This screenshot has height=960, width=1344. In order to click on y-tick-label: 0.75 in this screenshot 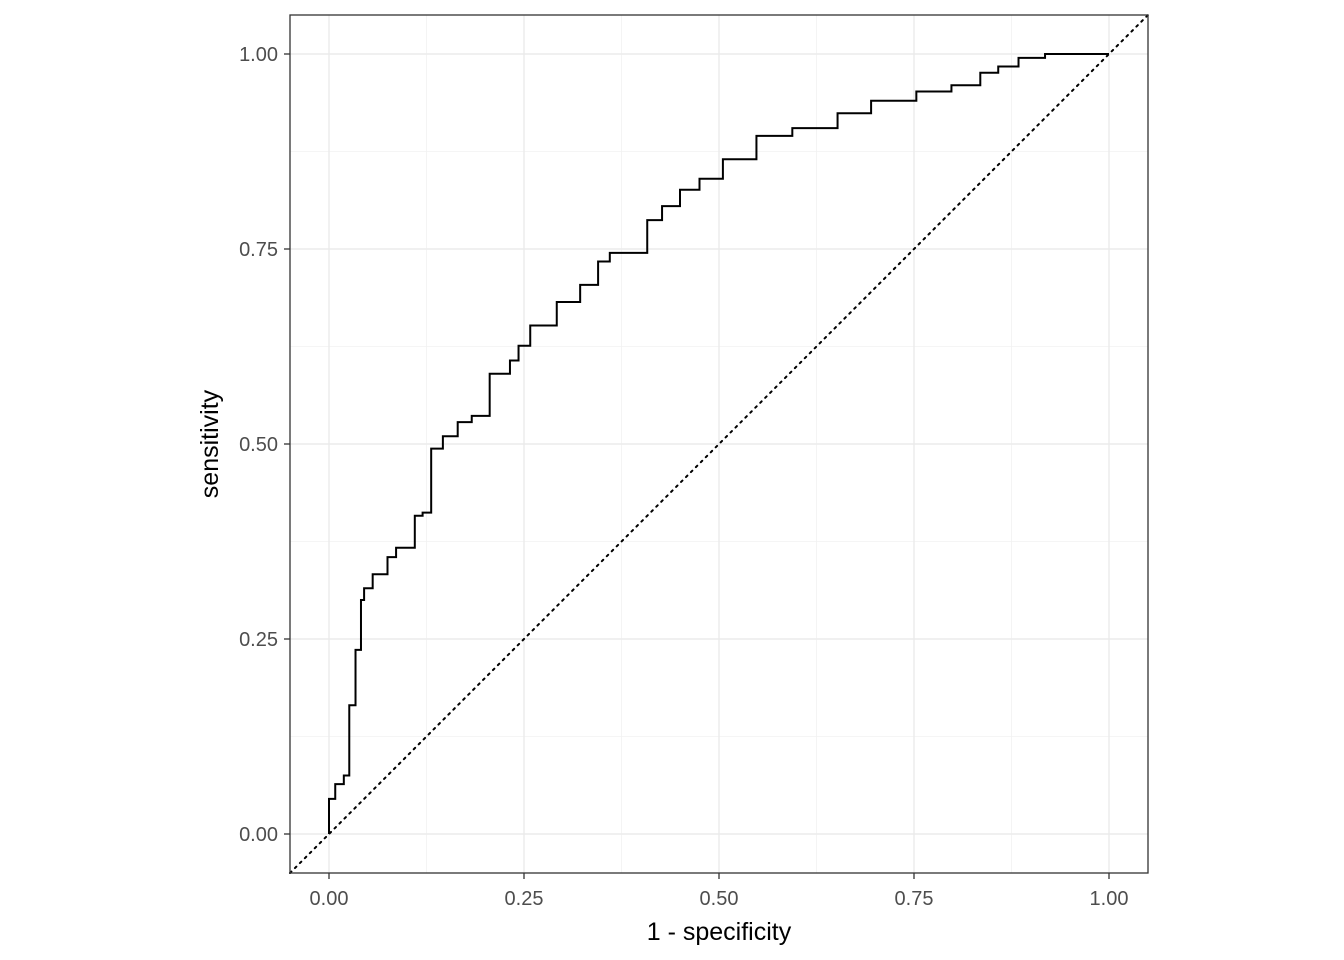, I will do `click(258, 250)`.